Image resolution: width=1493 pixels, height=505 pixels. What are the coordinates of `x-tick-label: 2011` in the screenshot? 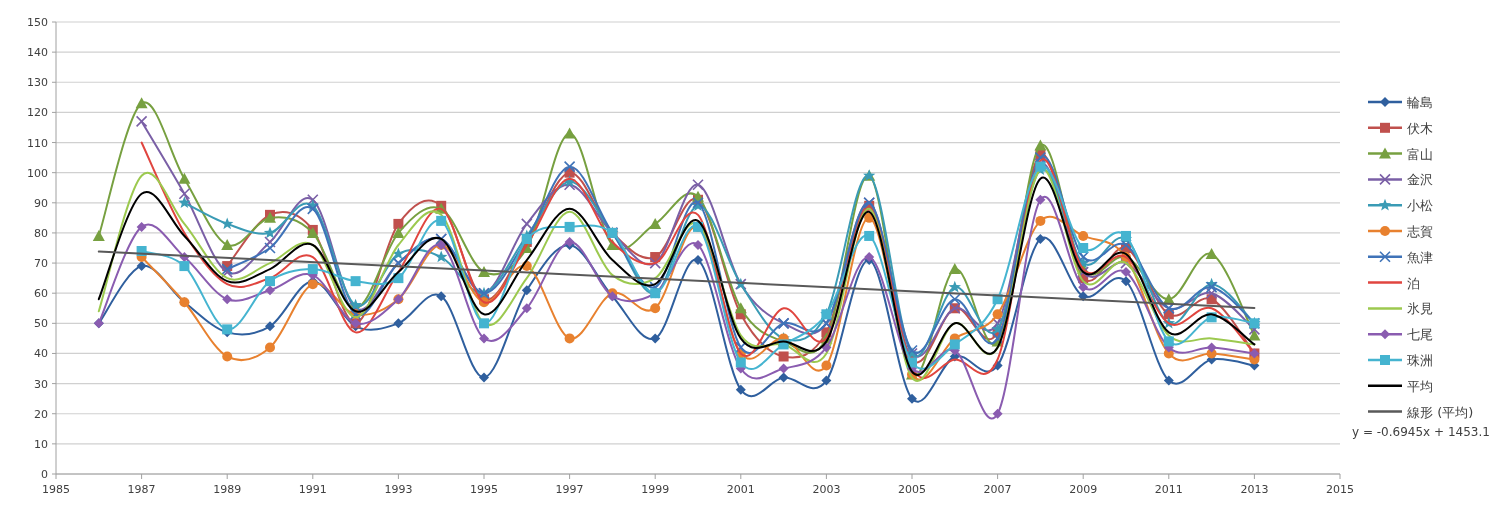 It's located at (1168, 489).